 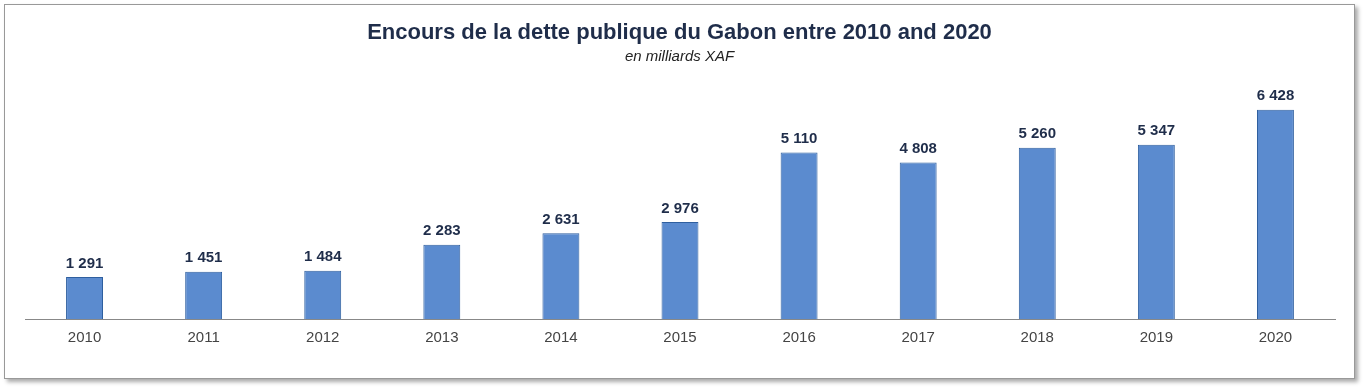 I want to click on x-tick-label: 2014, so click(x=561, y=337).